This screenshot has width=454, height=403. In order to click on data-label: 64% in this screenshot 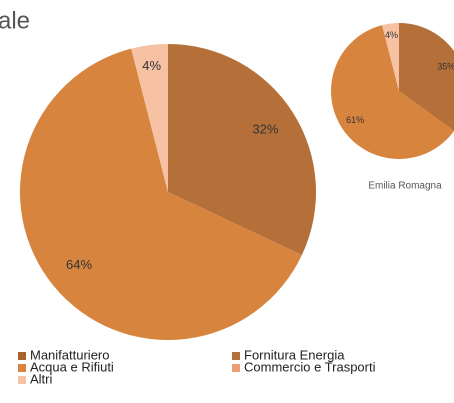, I will do `click(79, 264)`.